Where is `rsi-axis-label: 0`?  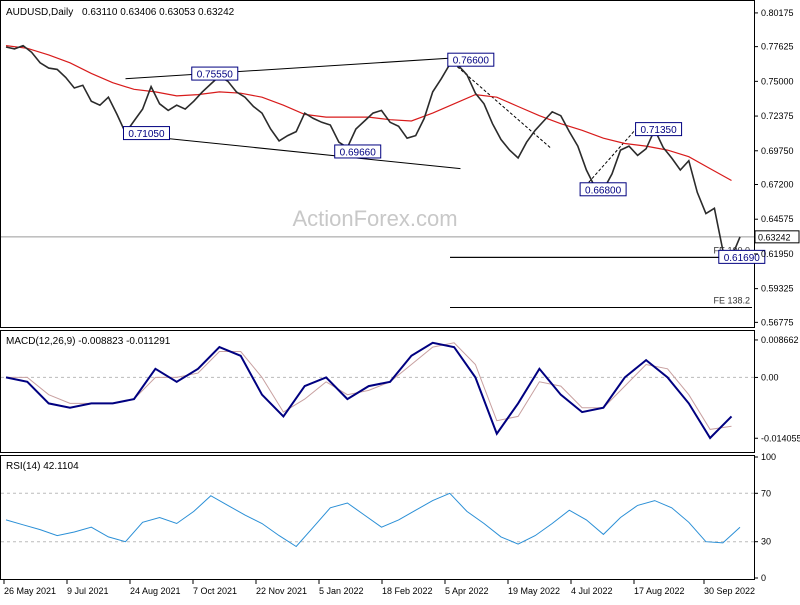 rsi-axis-label: 0 is located at coordinates (763, 578).